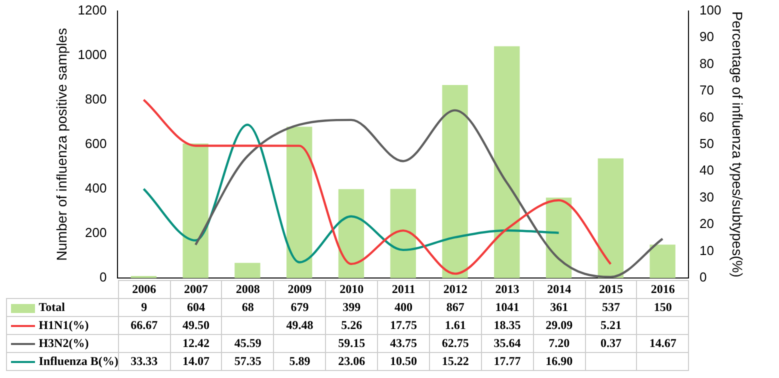 This screenshot has width=779, height=378. Describe the element at coordinates (352, 361) in the screenshot. I see `data-label: 23.06` at that location.